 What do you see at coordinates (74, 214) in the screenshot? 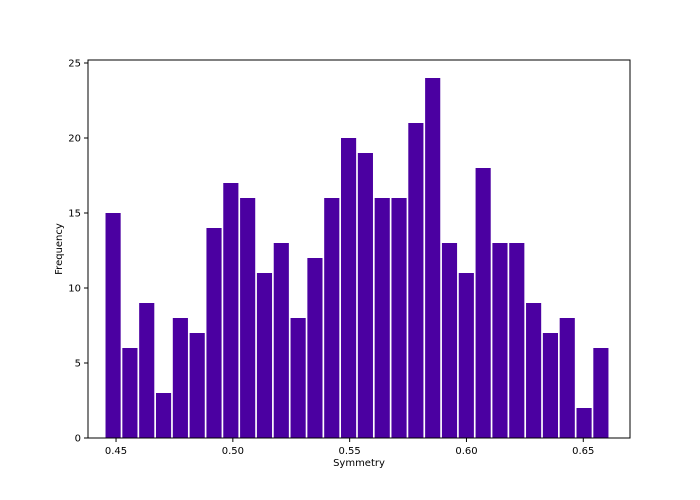
I see `y-tick-label: 15` at bounding box center [74, 214].